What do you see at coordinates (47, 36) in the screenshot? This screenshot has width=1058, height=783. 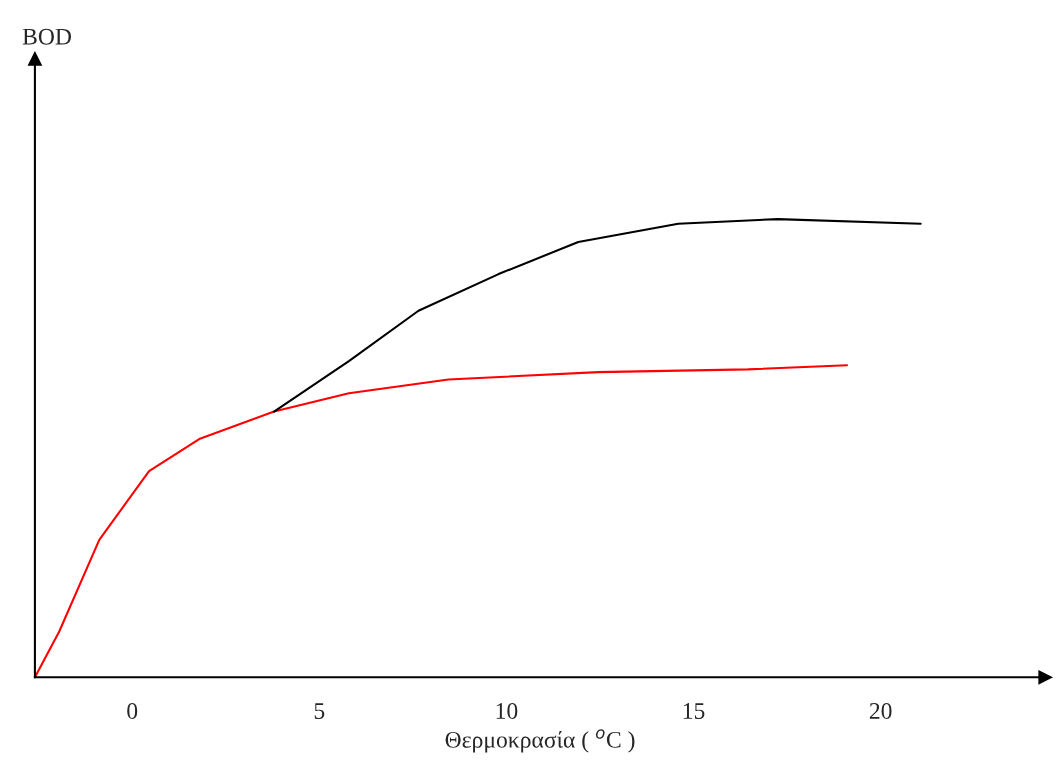 I see `text: BOD` at bounding box center [47, 36].